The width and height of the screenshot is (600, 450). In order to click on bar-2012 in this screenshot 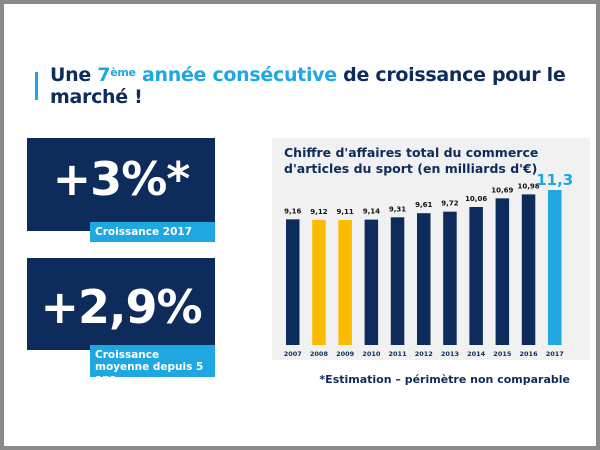, I will do `click(424, 279)`.